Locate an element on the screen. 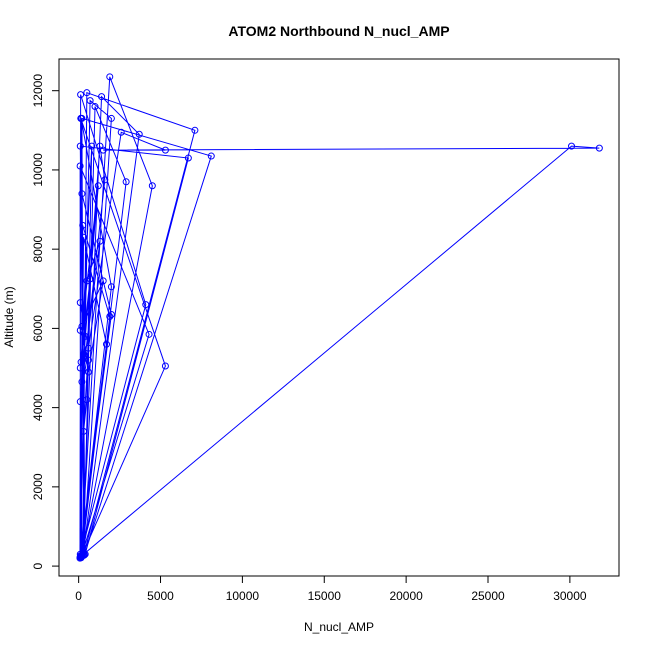 The height and width of the screenshot is (650, 650). x-tick-label: 5000 is located at coordinates (160, 596).